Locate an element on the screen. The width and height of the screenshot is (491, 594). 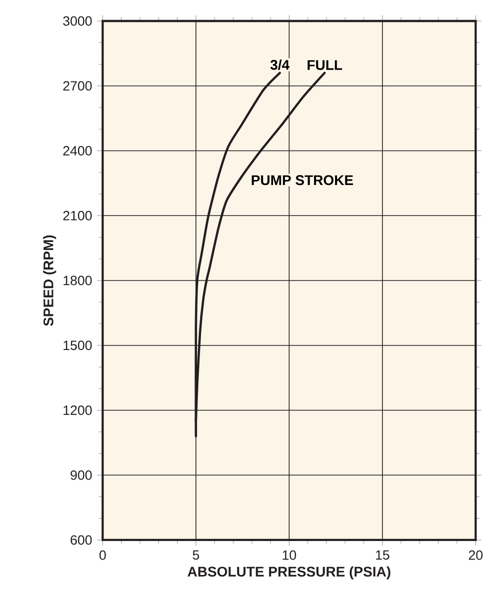
series-label: FULL is located at coordinates (325, 65).